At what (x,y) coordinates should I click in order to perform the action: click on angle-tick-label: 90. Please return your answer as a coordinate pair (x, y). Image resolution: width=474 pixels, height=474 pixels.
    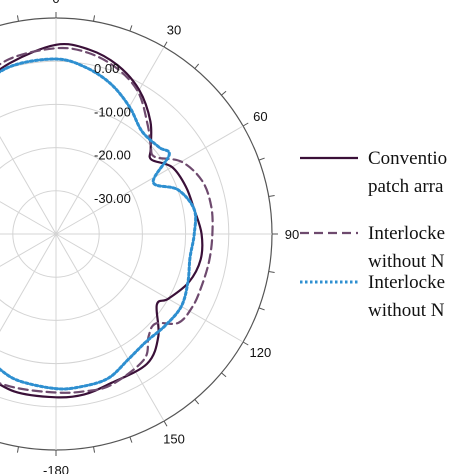
    Looking at the image, I should click on (292, 234).